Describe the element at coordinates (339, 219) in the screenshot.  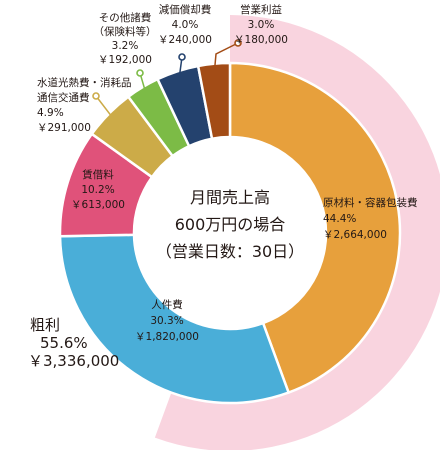
I see `slice-percent-1: 44.4%` at that location.